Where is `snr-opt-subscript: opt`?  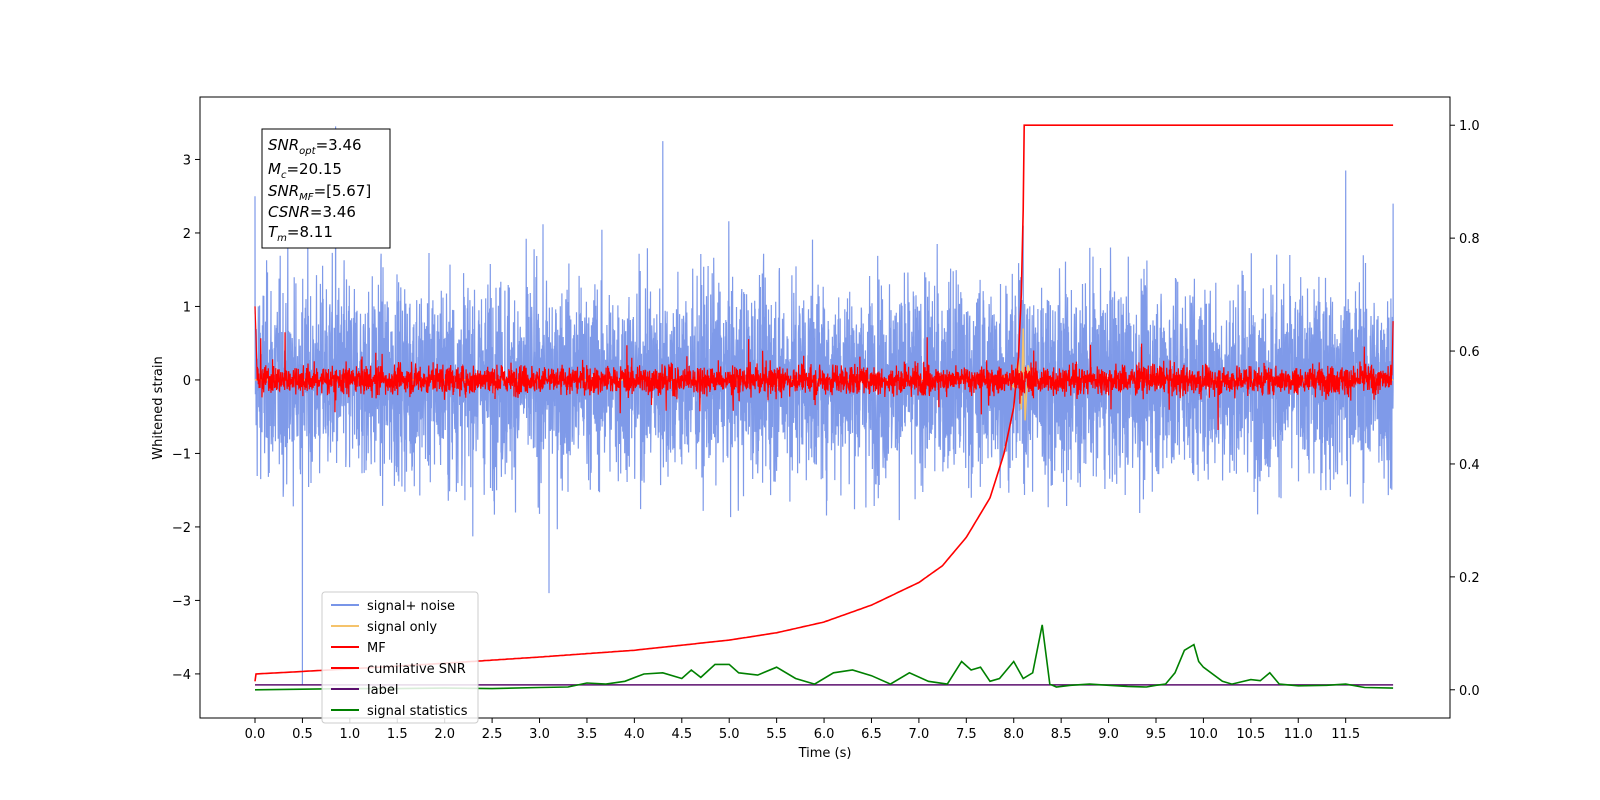 snr-opt-subscript: opt is located at coordinates (307, 151).